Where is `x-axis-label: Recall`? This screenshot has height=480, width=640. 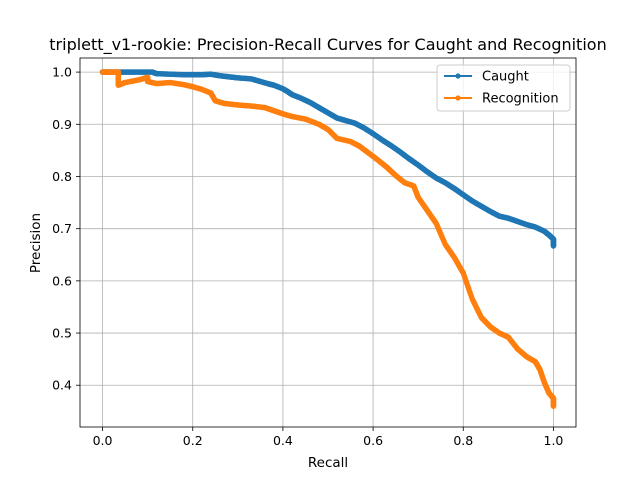 x-axis-label: Recall is located at coordinates (328, 463).